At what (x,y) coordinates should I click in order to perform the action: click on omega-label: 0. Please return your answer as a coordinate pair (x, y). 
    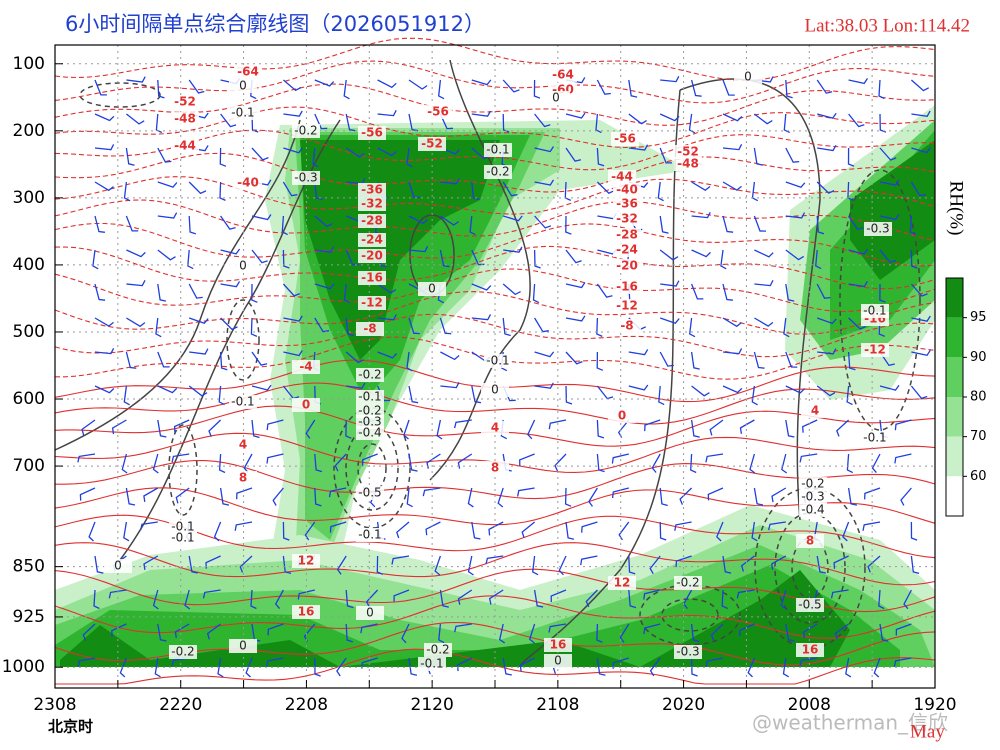
    Looking at the image, I should click on (118, 566).